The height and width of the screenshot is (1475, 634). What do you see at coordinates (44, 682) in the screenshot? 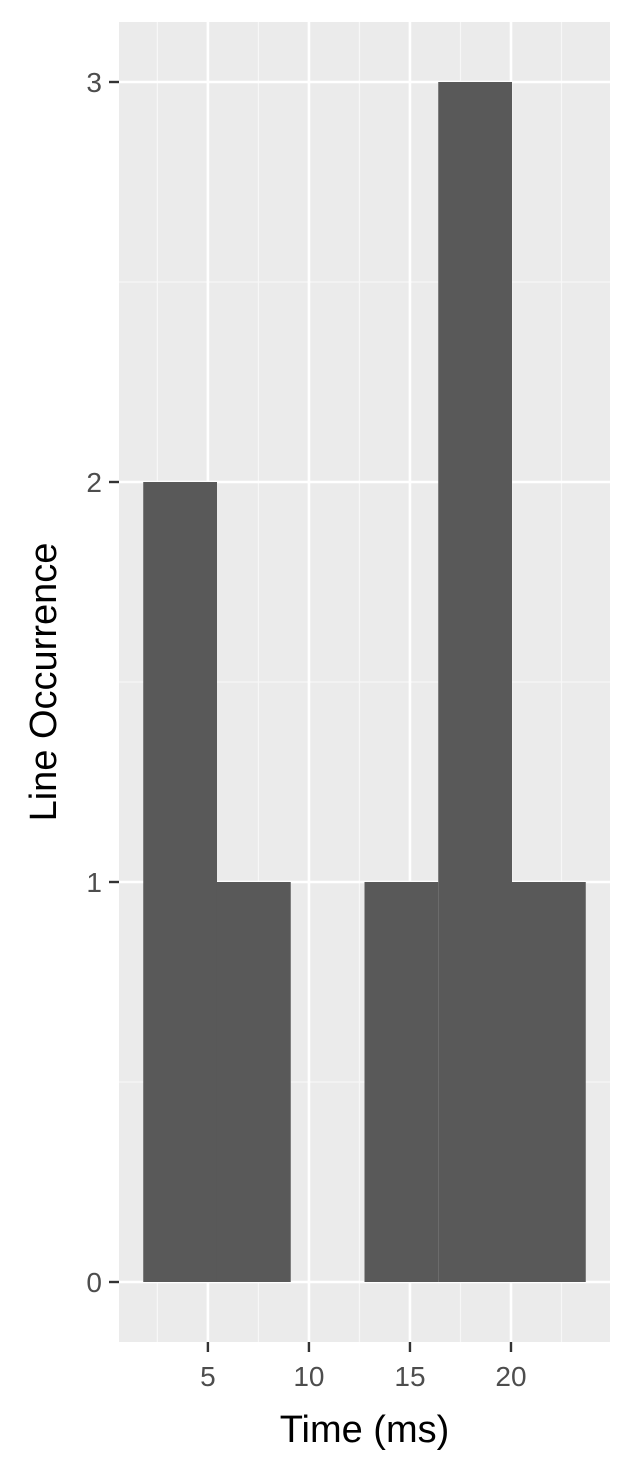
I see `y-axis-title: Line Occurrence` at bounding box center [44, 682].